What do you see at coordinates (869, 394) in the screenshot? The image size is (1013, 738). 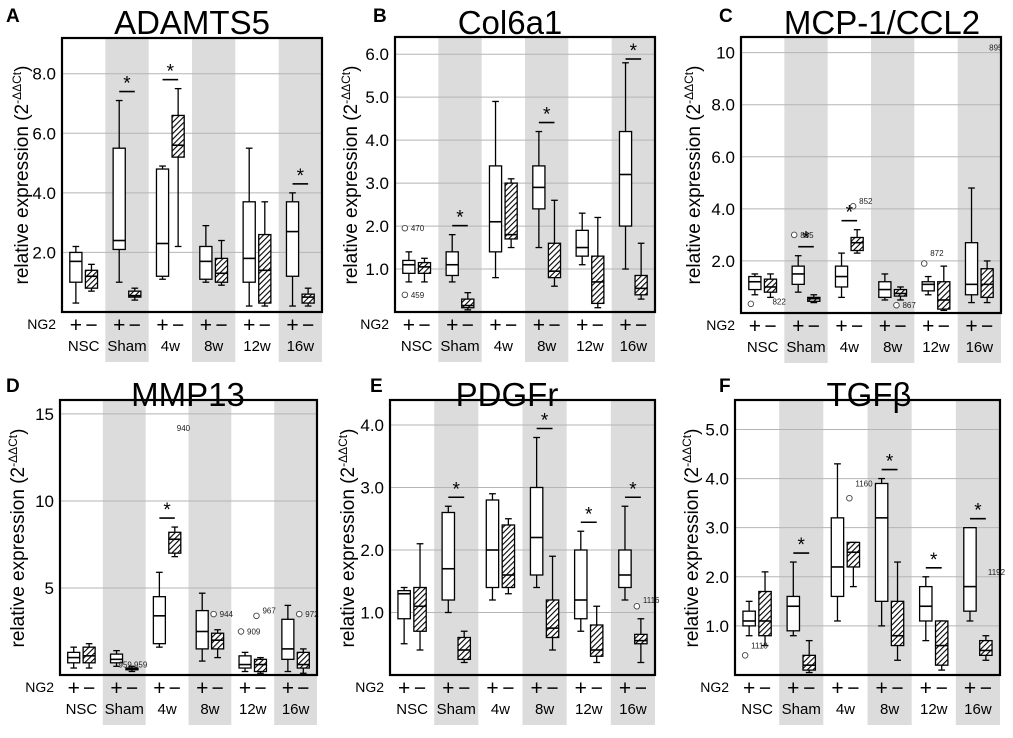 I see `chart-title: TGFβ` at bounding box center [869, 394].